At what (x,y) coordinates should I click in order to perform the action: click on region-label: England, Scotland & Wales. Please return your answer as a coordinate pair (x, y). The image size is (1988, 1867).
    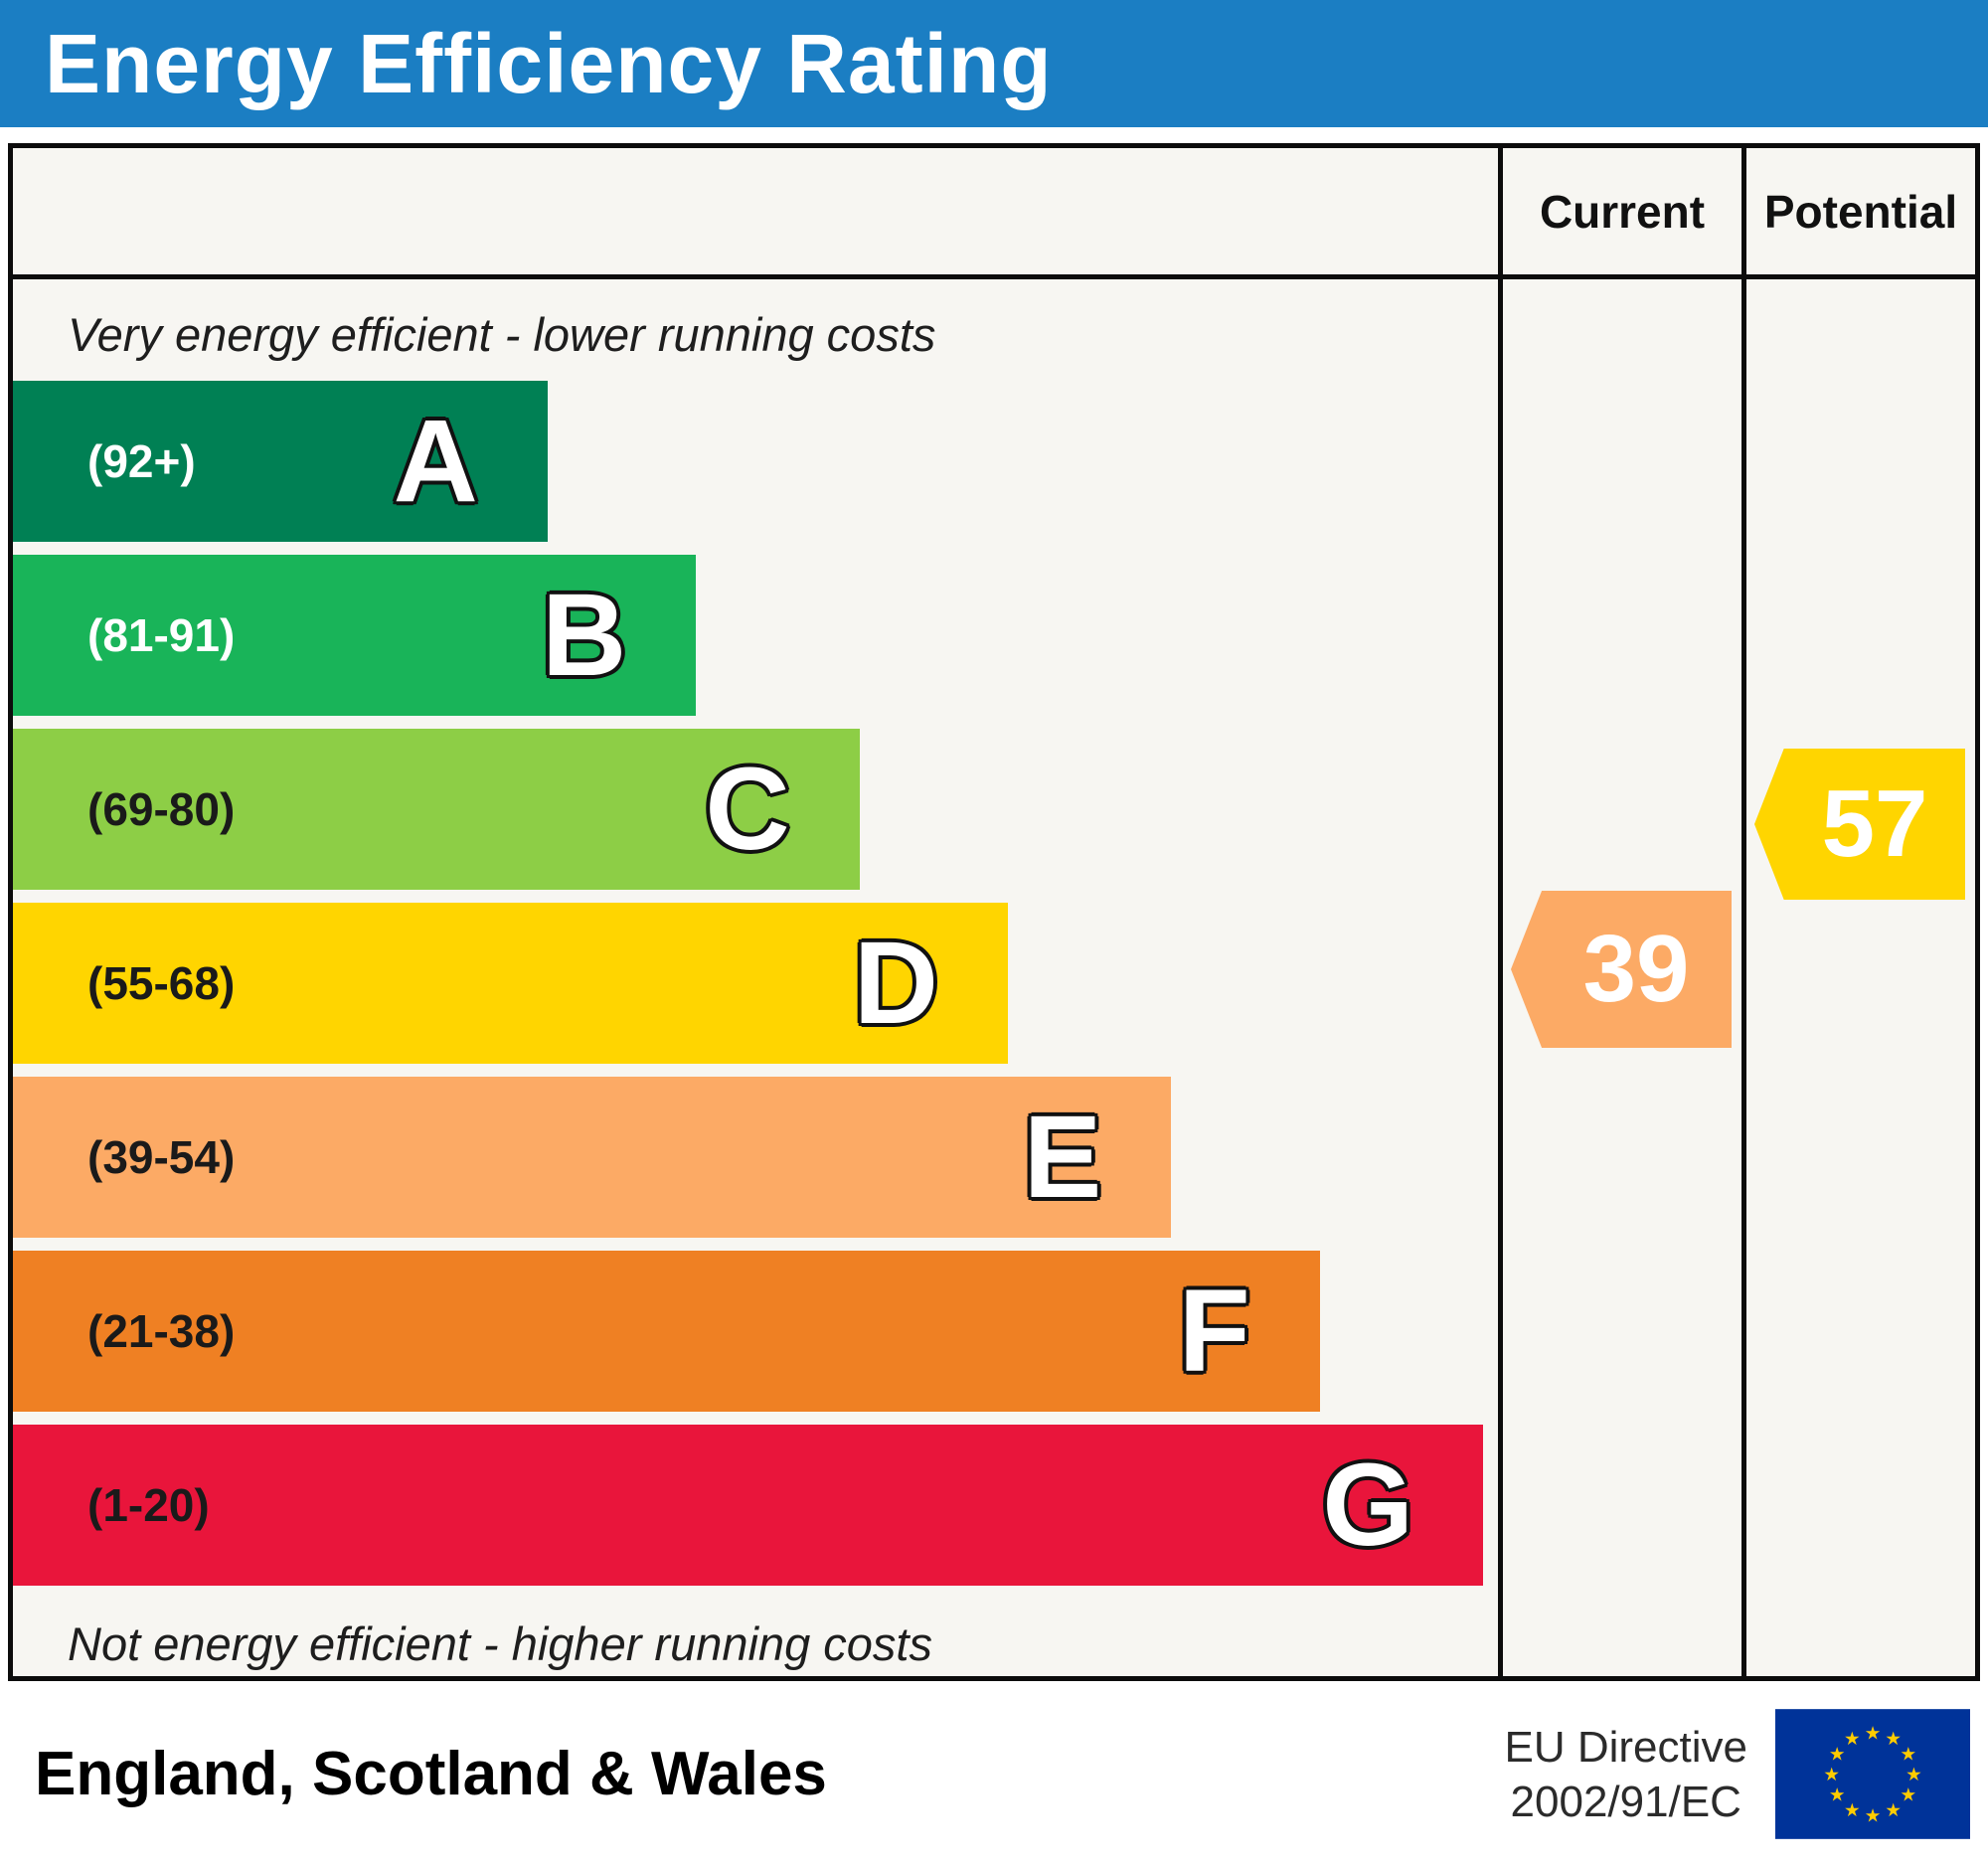
    Looking at the image, I should click on (431, 1774).